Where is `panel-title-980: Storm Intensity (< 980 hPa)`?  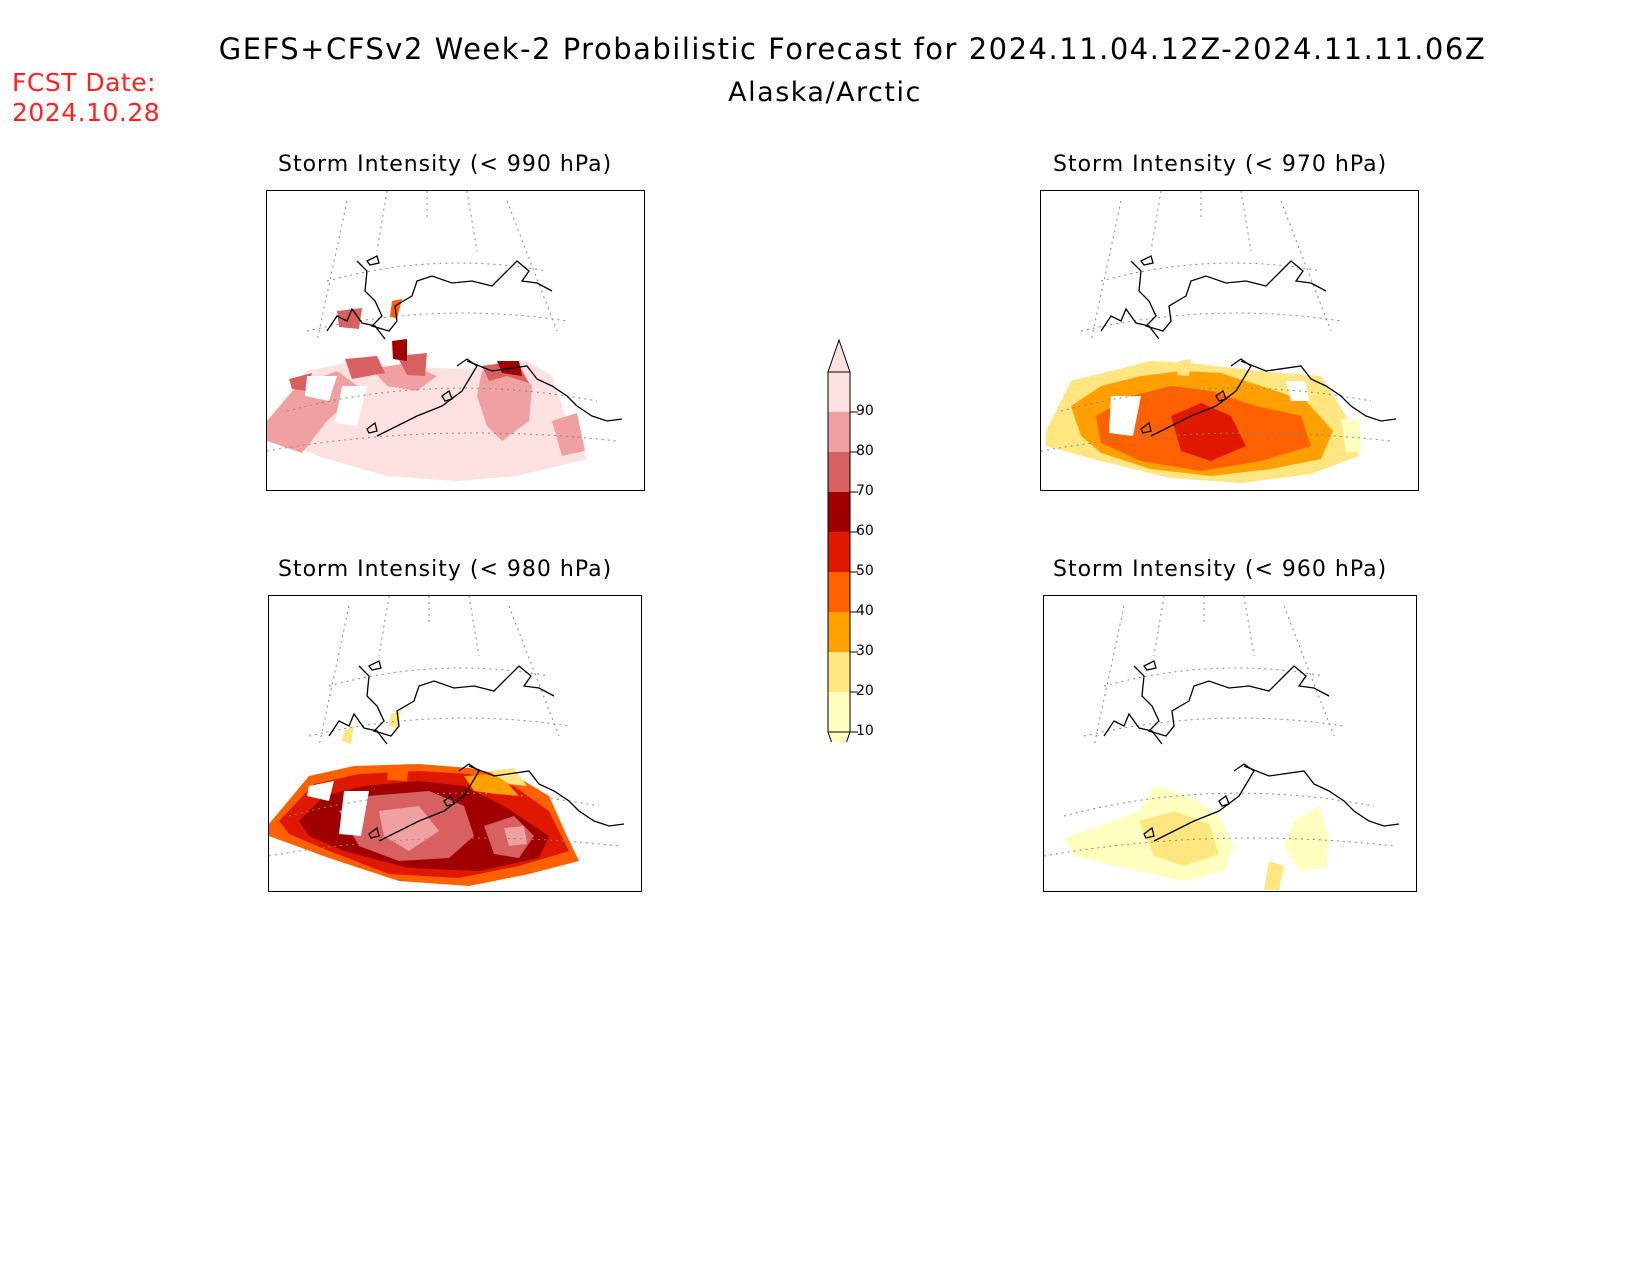 panel-title-980: Storm Intensity (< 980 hPa) is located at coordinates (445, 569).